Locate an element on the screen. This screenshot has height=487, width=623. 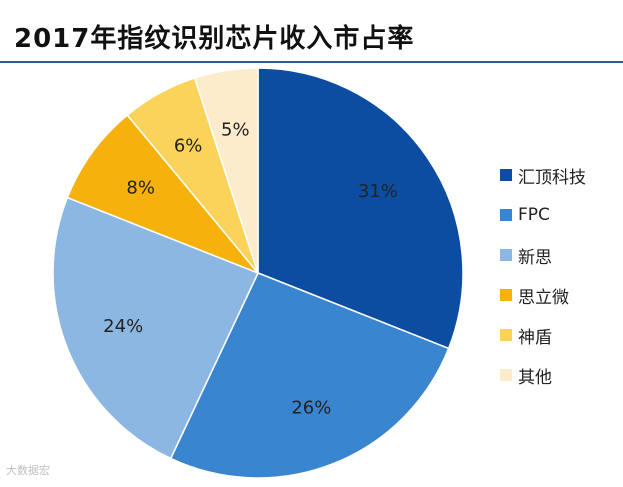
pie-label-2: 24% is located at coordinates (123, 326).